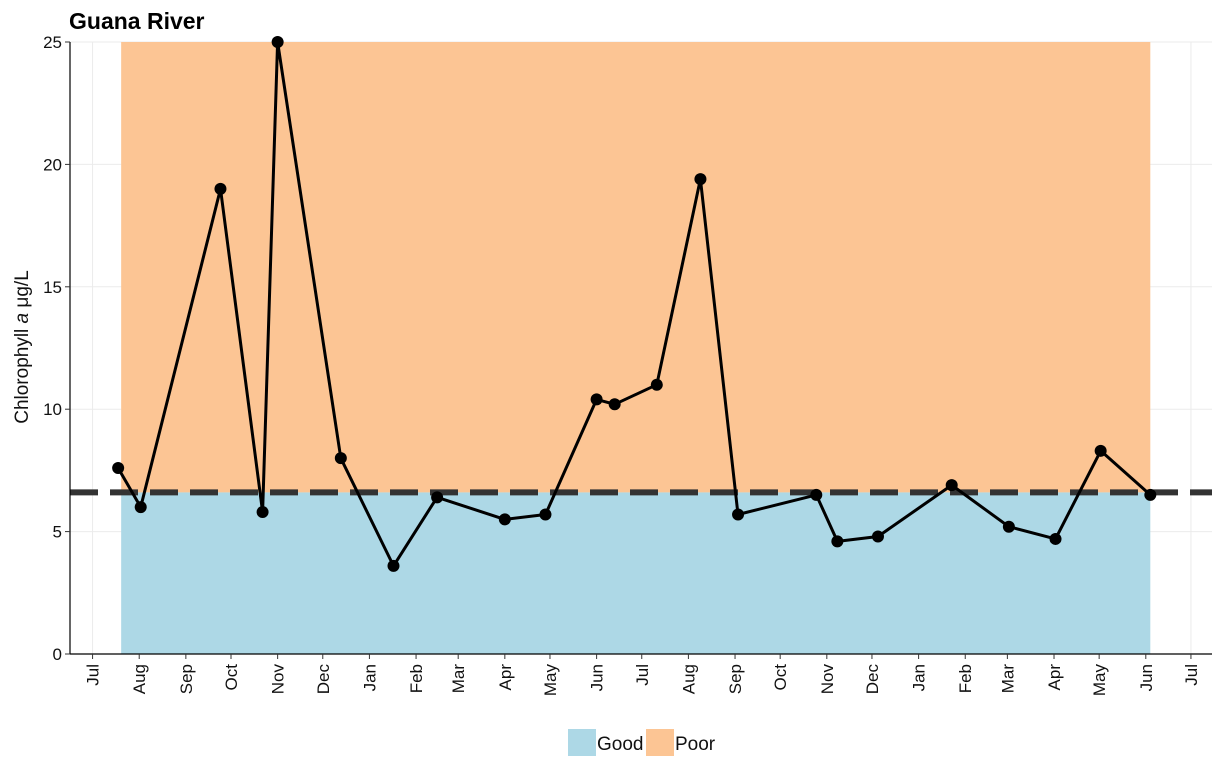  I want to click on legend: Good Poor, so click(642, 742).